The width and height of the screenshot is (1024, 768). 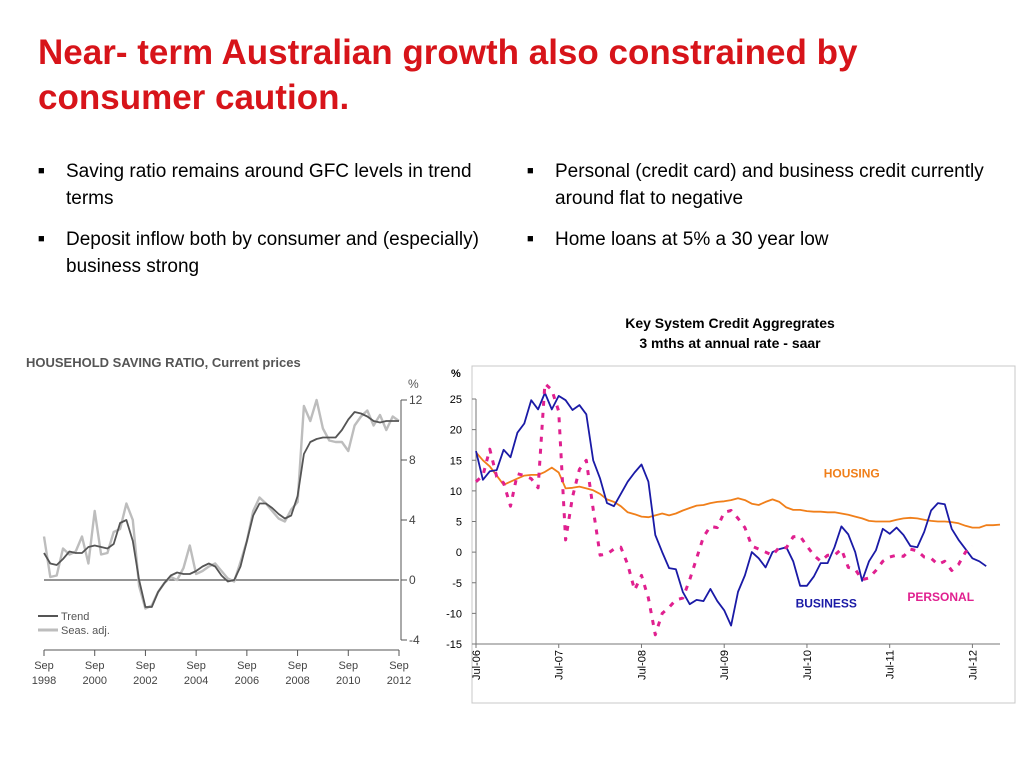 What do you see at coordinates (730, 323) in the screenshot?
I see `credit-chart-title: Key System Credit Aggregrates` at bounding box center [730, 323].